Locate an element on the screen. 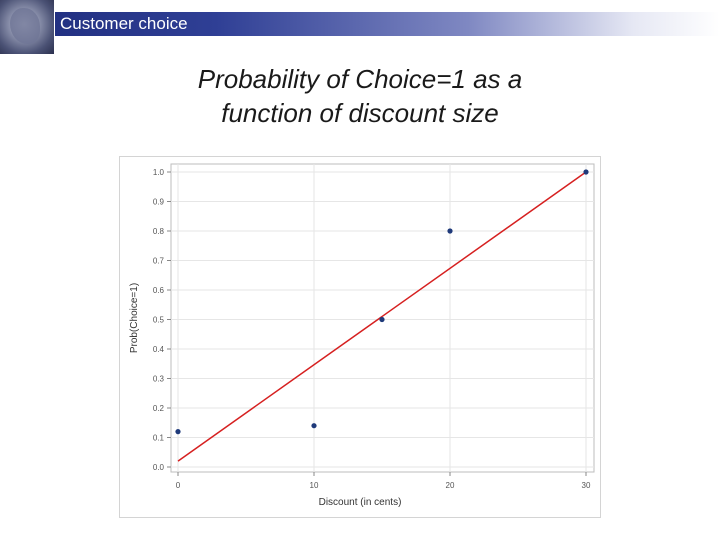 The image size is (720, 540). y-tick-label: 0.2 is located at coordinates (159, 408).